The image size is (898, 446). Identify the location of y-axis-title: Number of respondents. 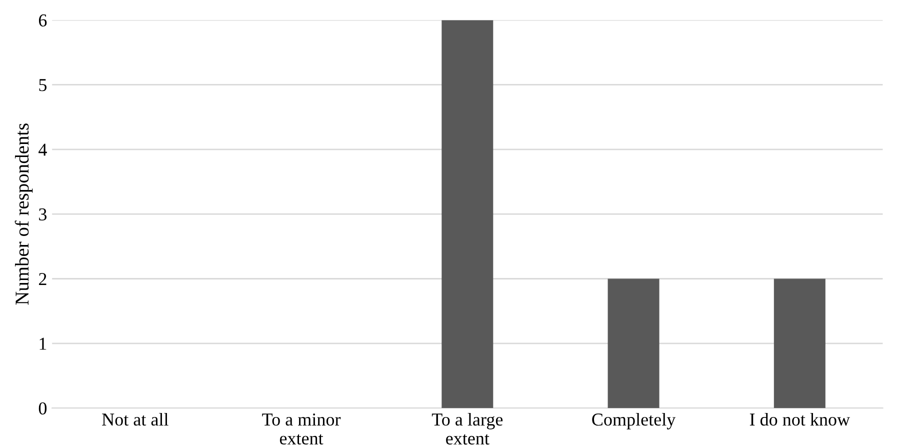
(23, 214).